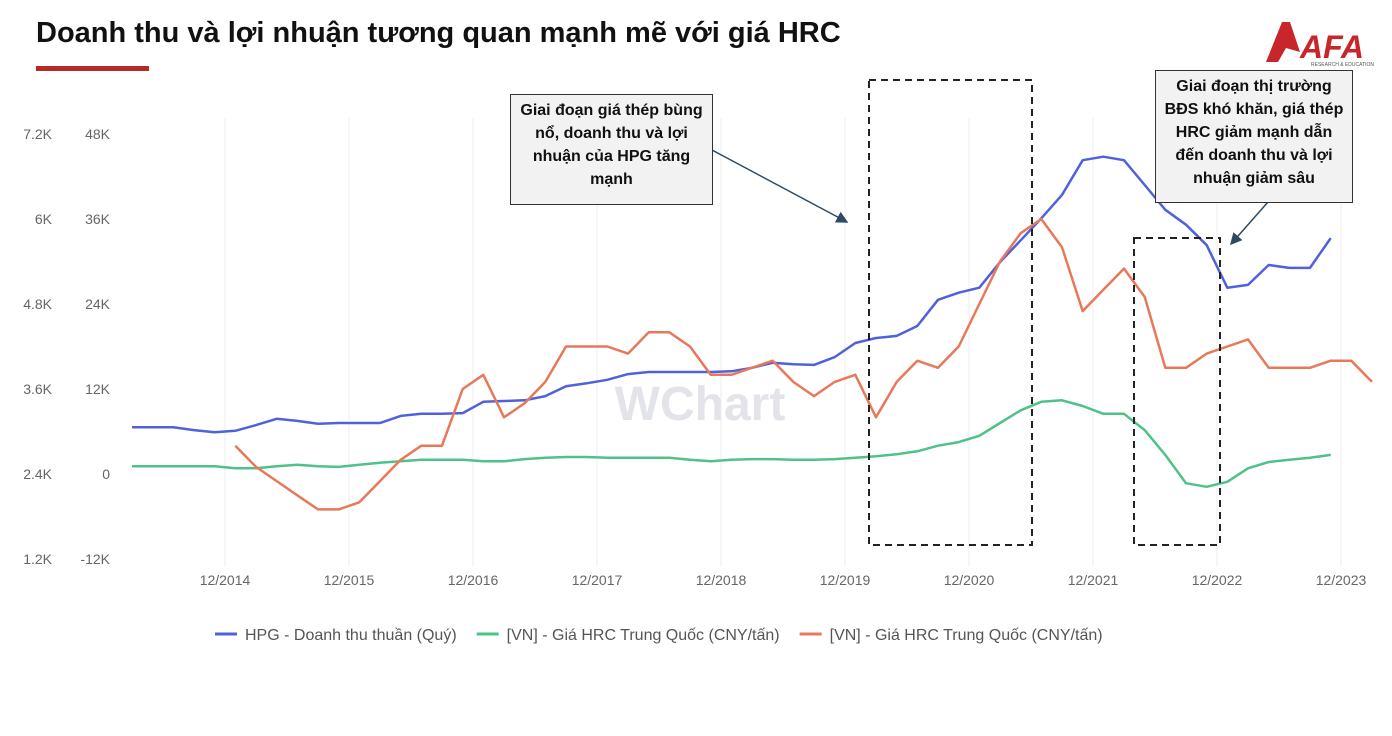 Image resolution: width=1392 pixels, height=736 pixels. Describe the element at coordinates (351, 635) in the screenshot. I see `legend-label: HPG - Doanh thu thuần (Quý)` at that location.